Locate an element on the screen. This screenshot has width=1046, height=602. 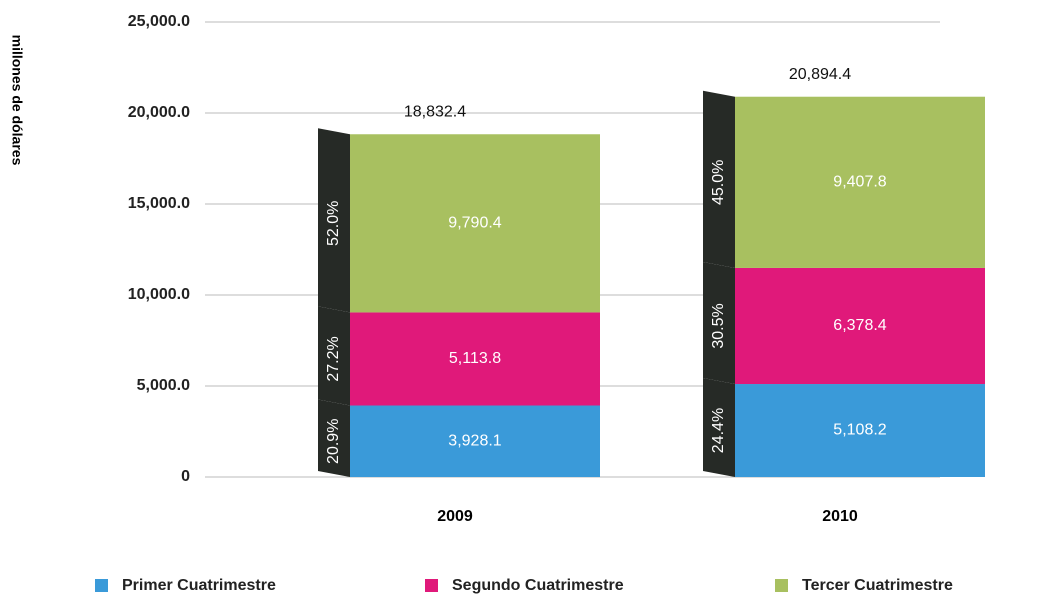
legend-label: Tercer Cuatrimestre is located at coordinates (877, 585).